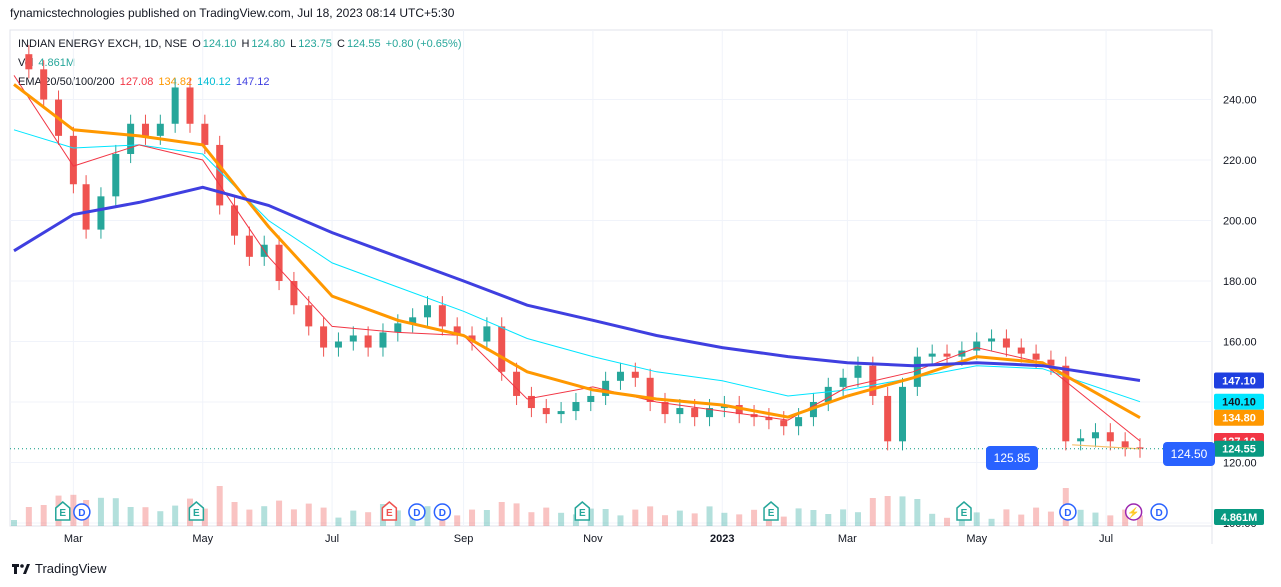 The height and width of the screenshot is (587, 1281). I want to click on ohlc-close-label: C, so click(340, 44).